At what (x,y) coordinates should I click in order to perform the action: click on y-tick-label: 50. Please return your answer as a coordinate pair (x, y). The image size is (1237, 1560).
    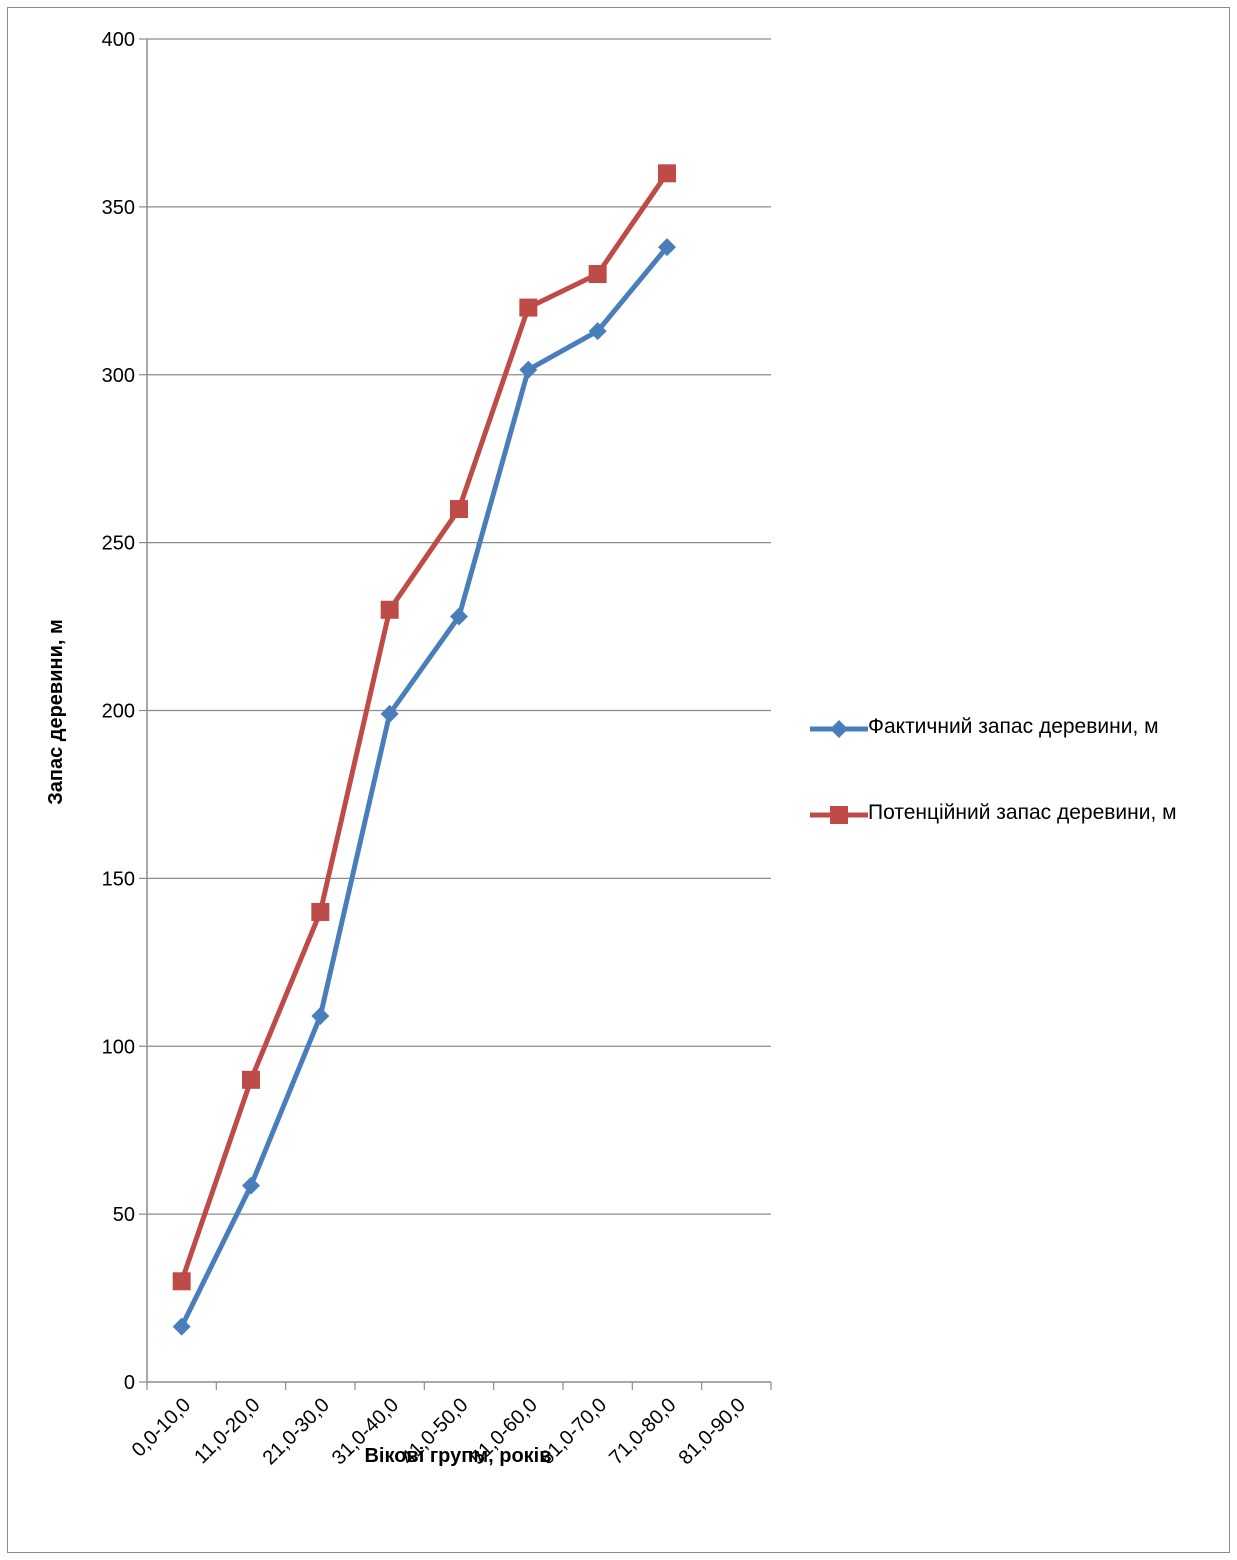
    Looking at the image, I should click on (124, 1215).